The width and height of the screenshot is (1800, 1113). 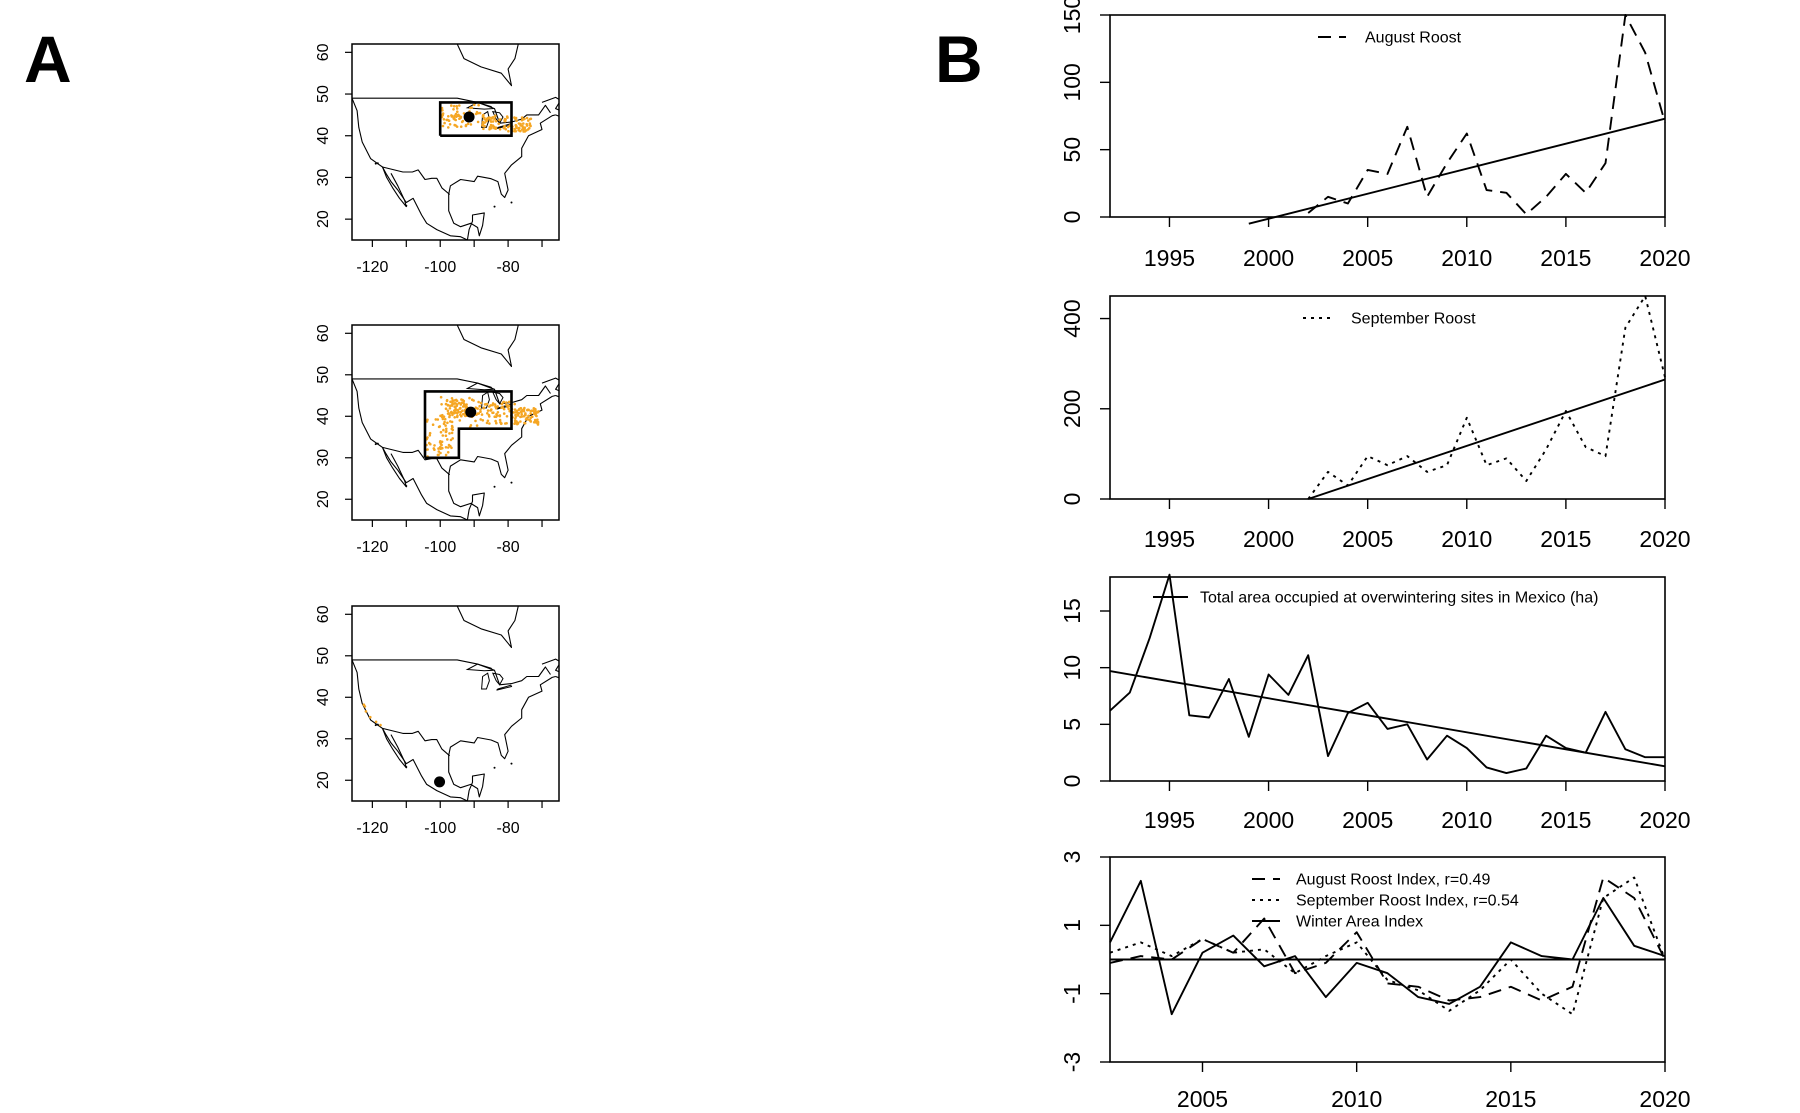 I want to click on panel-label-b: B, so click(x=959, y=59).